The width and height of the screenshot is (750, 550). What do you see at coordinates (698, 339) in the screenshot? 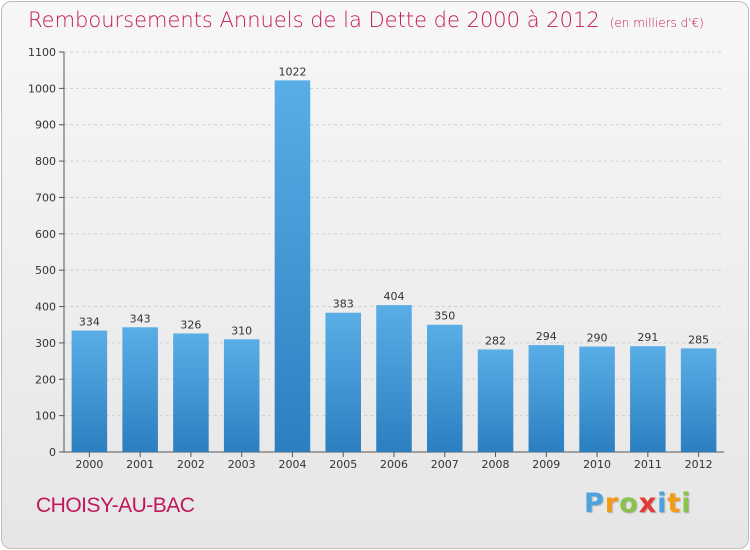
I see `bar-value-label: 285` at bounding box center [698, 339].